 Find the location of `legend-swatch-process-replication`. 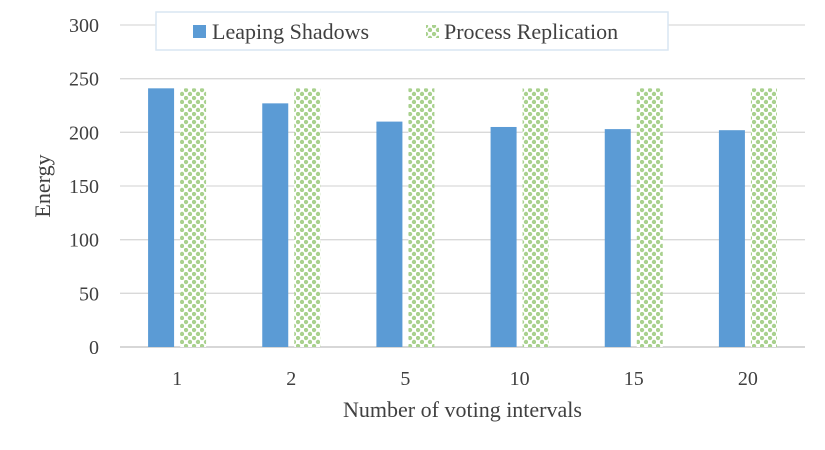

legend-swatch-process-replication is located at coordinates (432, 31).